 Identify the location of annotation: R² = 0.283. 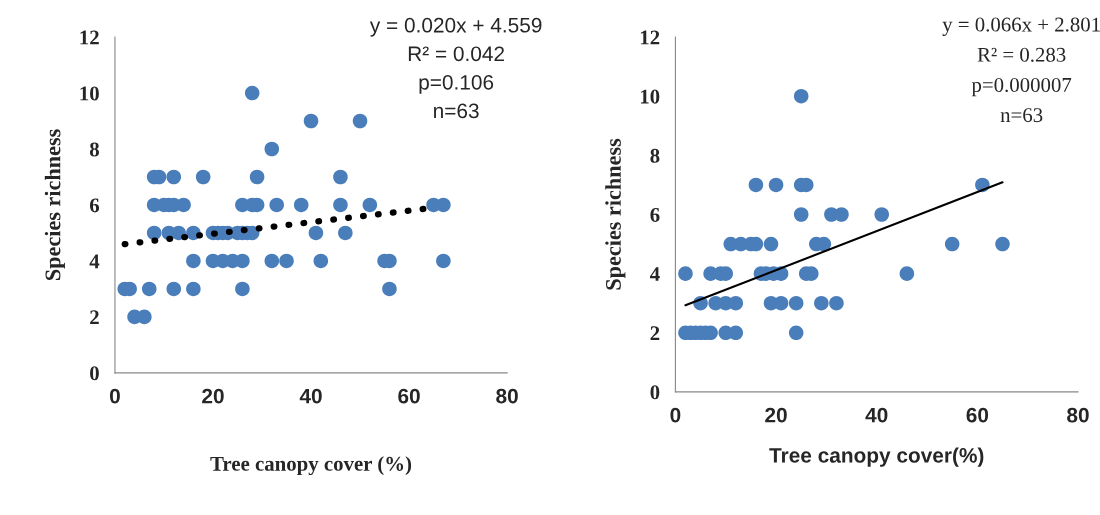
(1021, 54).